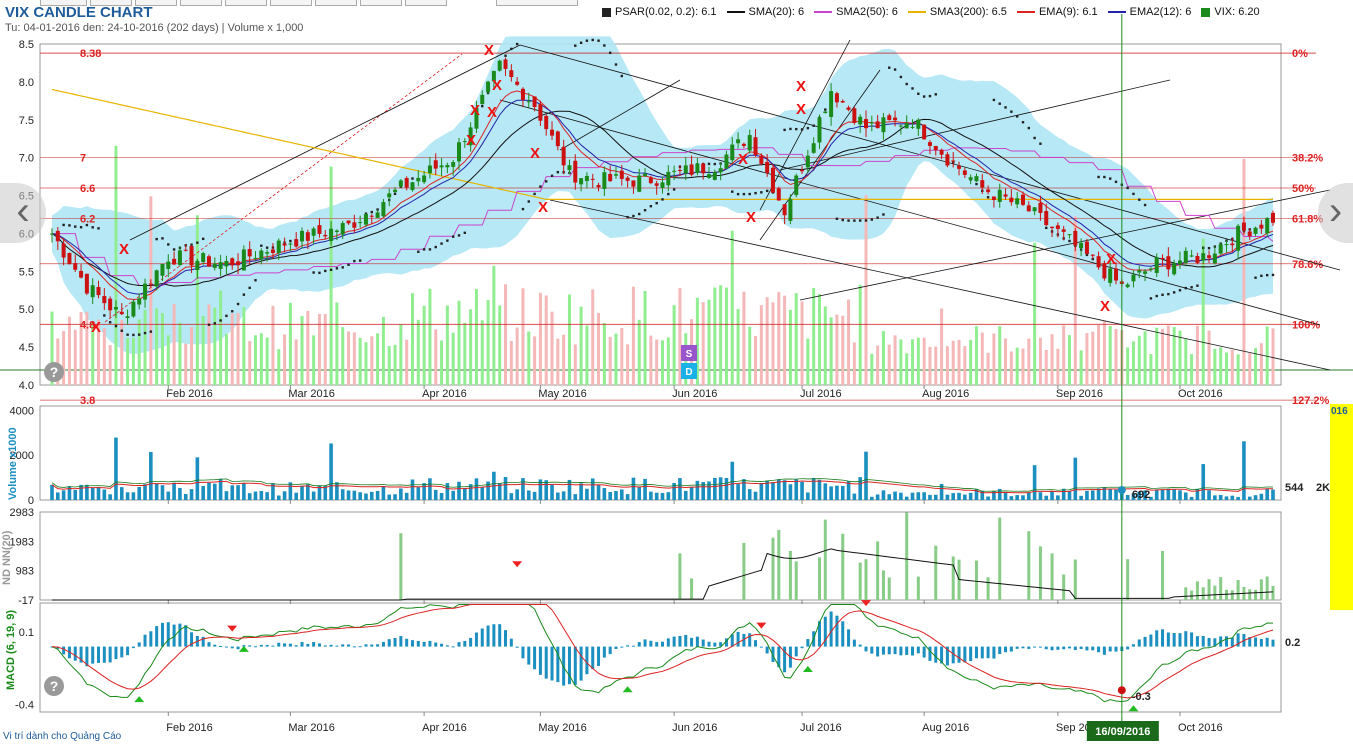 The image size is (1353, 745). I want to click on d-marker-box, so click(689, 371).